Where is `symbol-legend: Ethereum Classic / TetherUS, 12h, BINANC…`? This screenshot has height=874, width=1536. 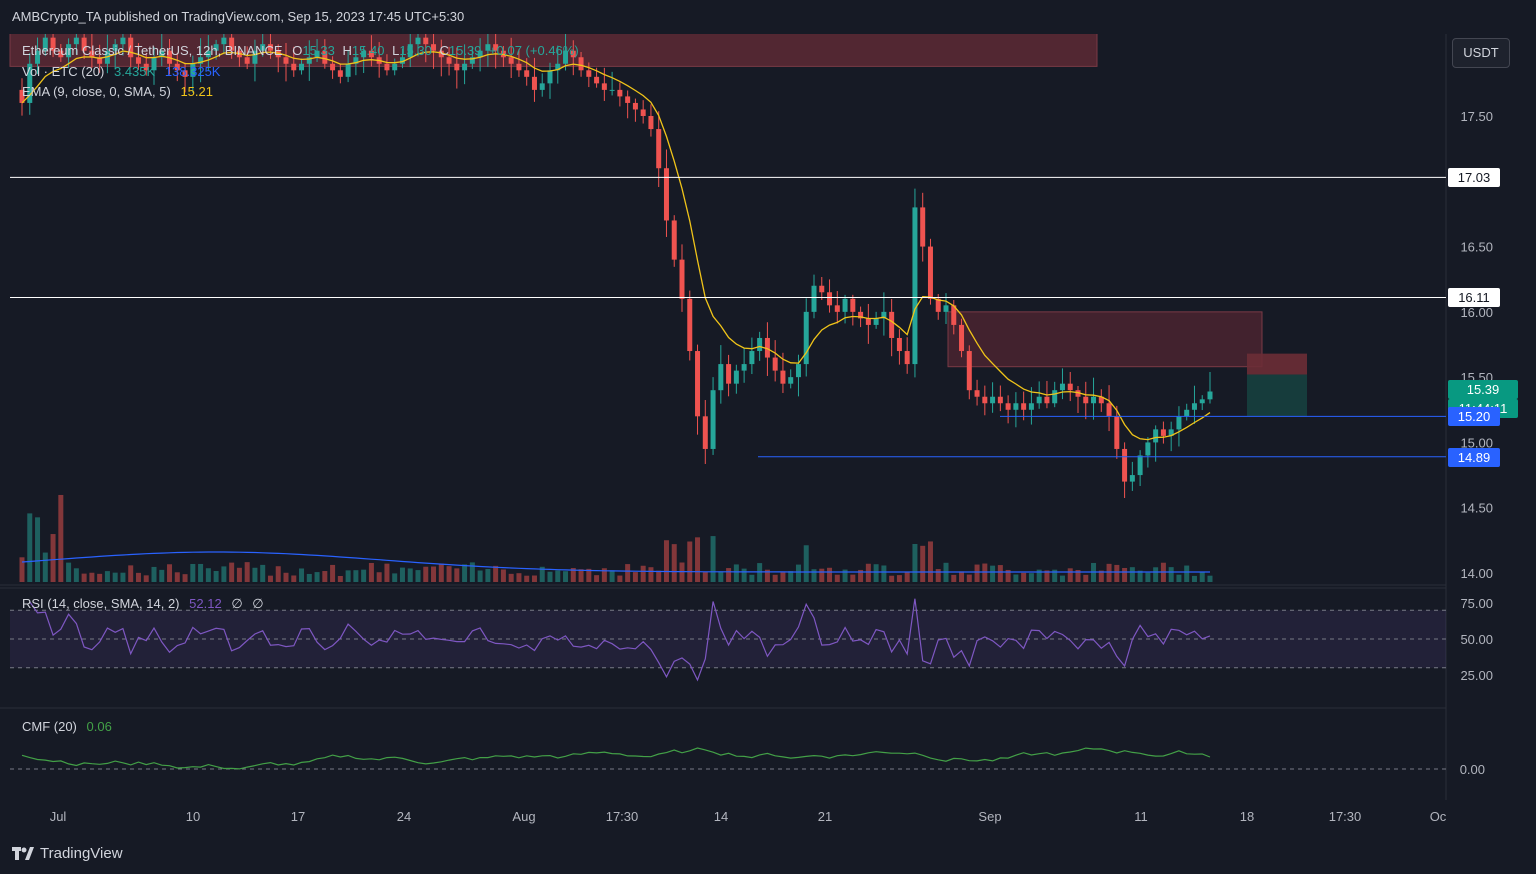 symbol-legend: Ethereum Classic / TetherUS, 12h, BINANC… is located at coordinates (300, 50).